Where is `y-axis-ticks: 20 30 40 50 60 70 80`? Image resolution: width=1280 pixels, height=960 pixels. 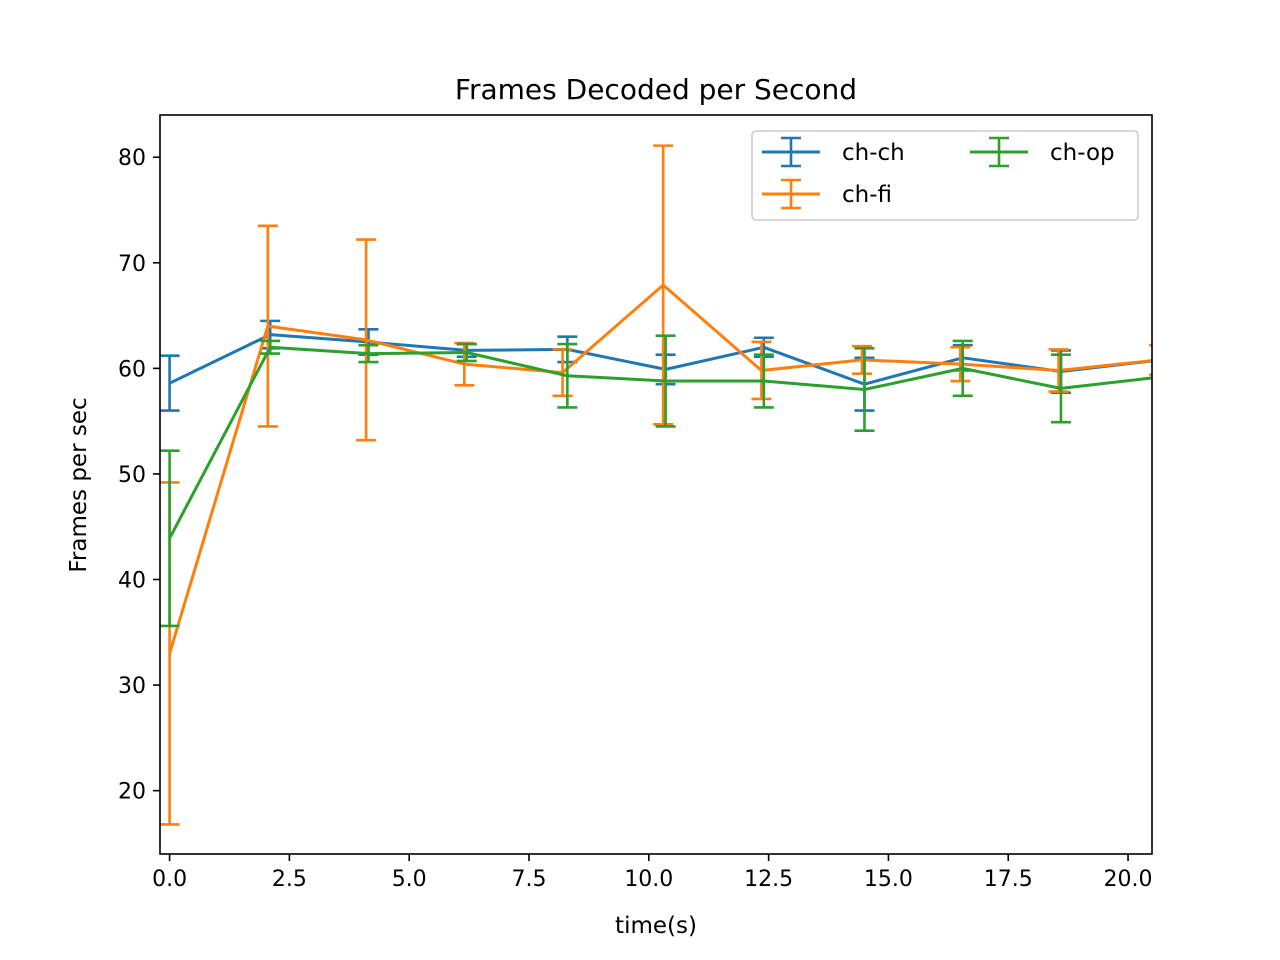
y-axis-ticks: 20 30 40 50 60 70 80 is located at coordinates (139, 475).